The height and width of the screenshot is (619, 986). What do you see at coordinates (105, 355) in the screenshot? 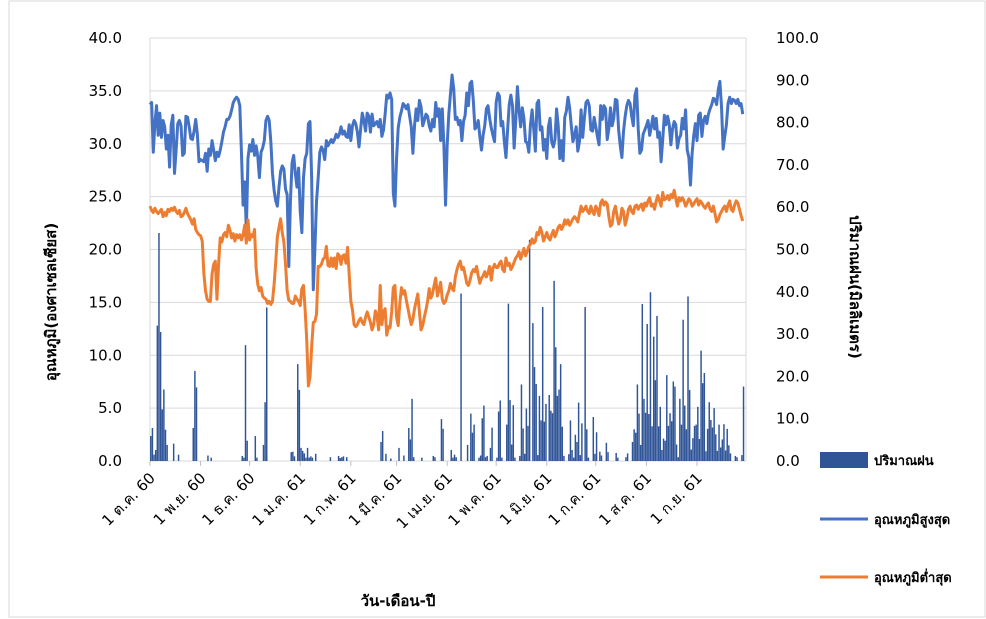
I see `y-left-tick-label: 10.0` at bounding box center [105, 355].